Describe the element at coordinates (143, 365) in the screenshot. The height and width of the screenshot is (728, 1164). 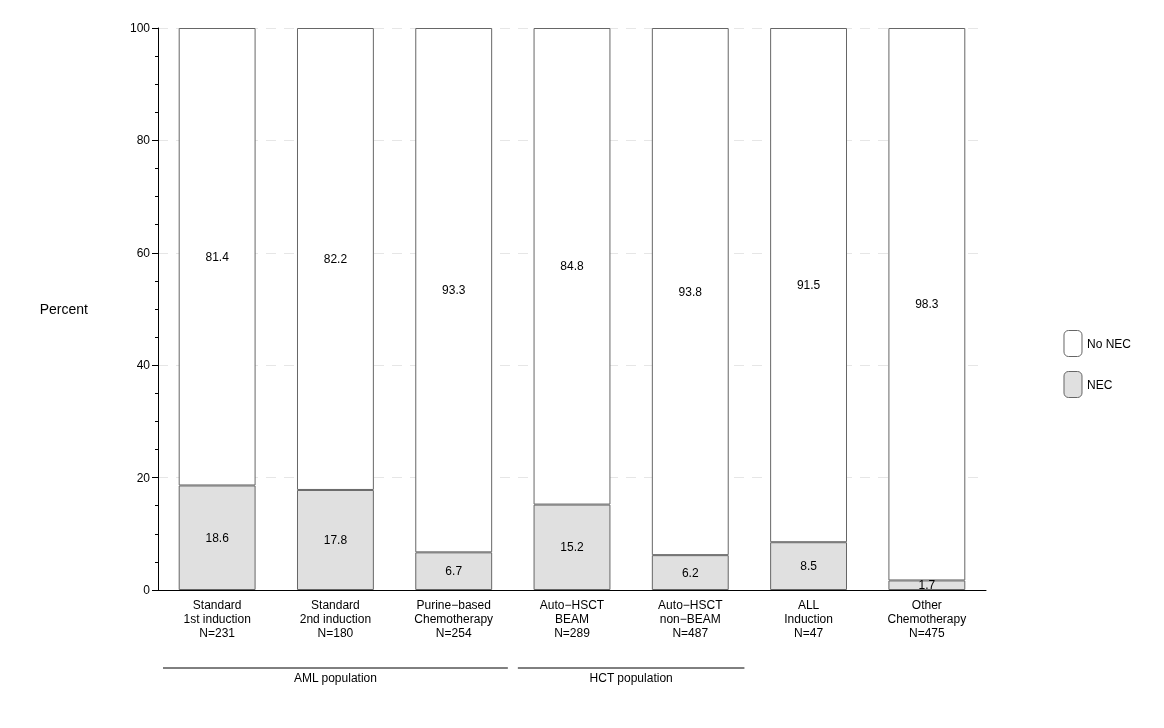
I see `y-tick-label: 40` at that location.